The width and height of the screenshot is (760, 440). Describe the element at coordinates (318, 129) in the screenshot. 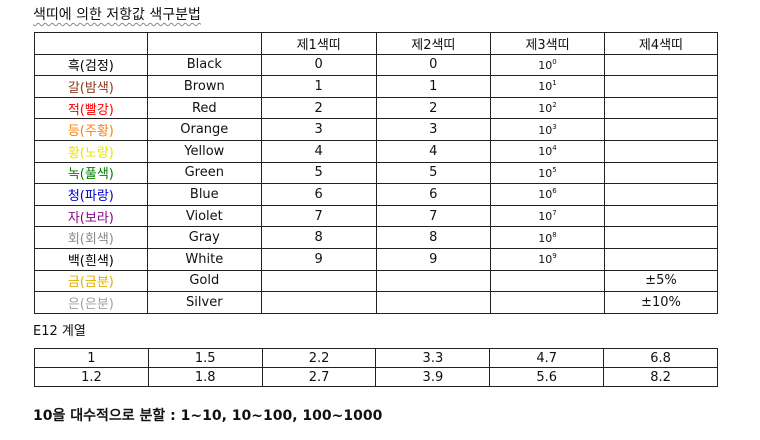

I see `band1-digit: 3` at that location.